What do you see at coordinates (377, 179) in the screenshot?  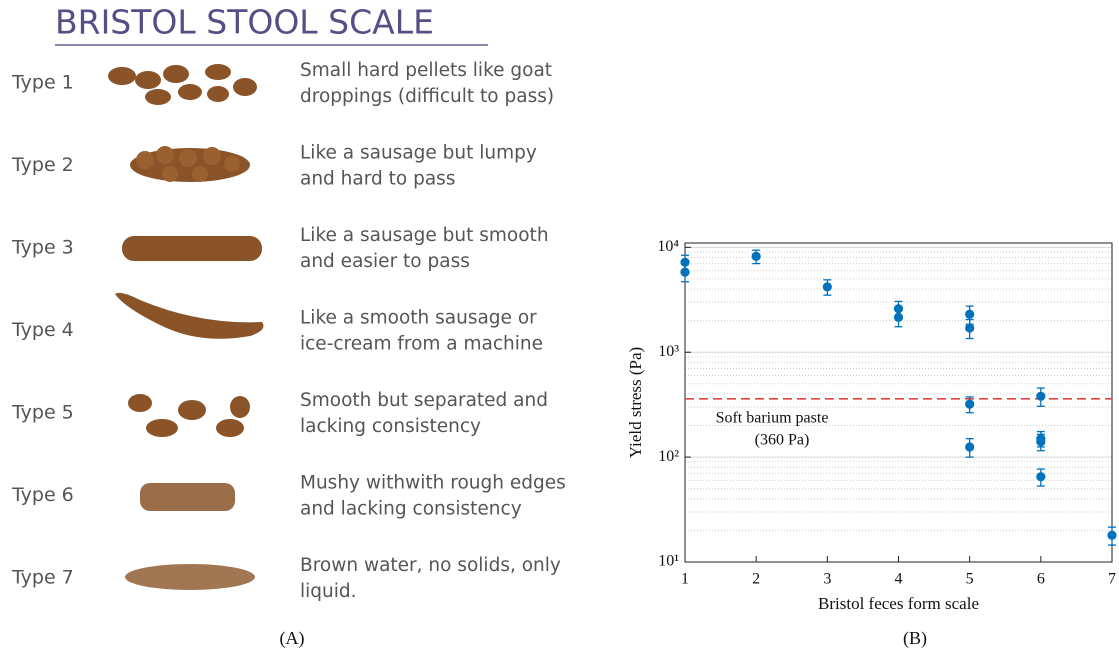 I see `type-description: and hard to pass` at bounding box center [377, 179].